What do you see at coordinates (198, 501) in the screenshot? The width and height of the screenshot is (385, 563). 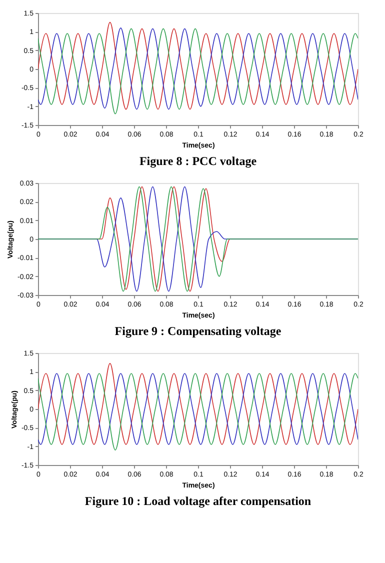 I see `text: Figure 10 : Load voltage after compensation` at bounding box center [198, 501].